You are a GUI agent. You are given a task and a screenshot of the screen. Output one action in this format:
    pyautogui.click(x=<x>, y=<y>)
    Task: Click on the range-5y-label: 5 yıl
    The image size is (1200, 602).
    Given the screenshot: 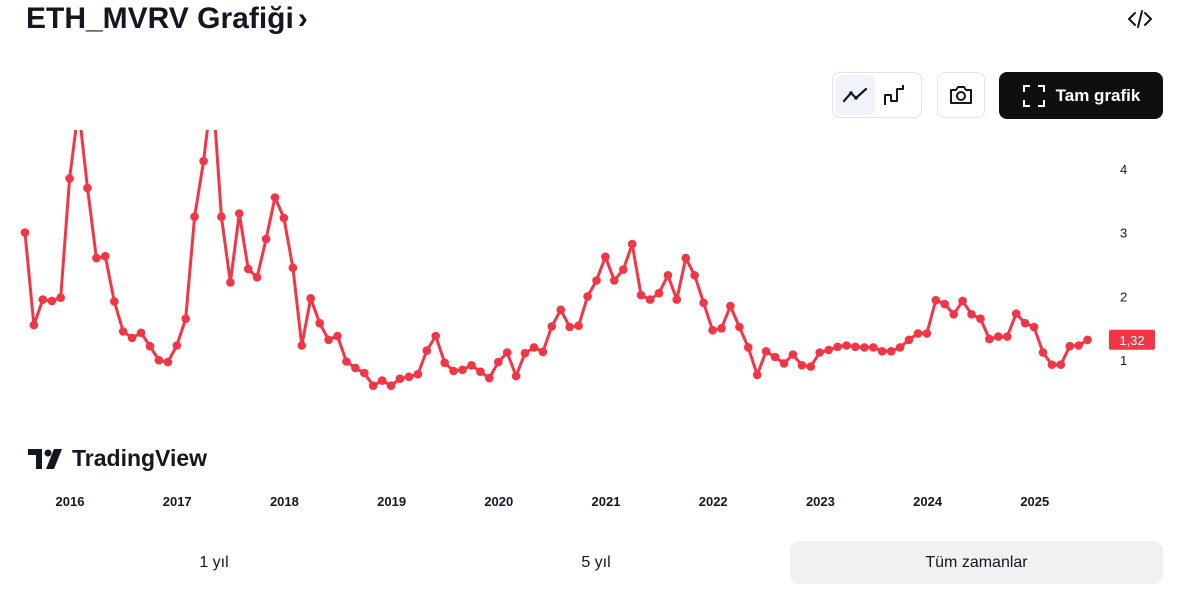 What is the action you would take?
    pyautogui.click(x=596, y=562)
    